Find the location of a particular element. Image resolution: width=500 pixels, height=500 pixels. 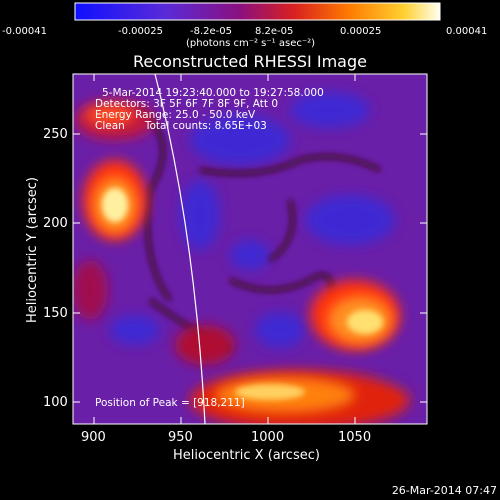

y-tick-label: 250 is located at coordinates (55, 134).